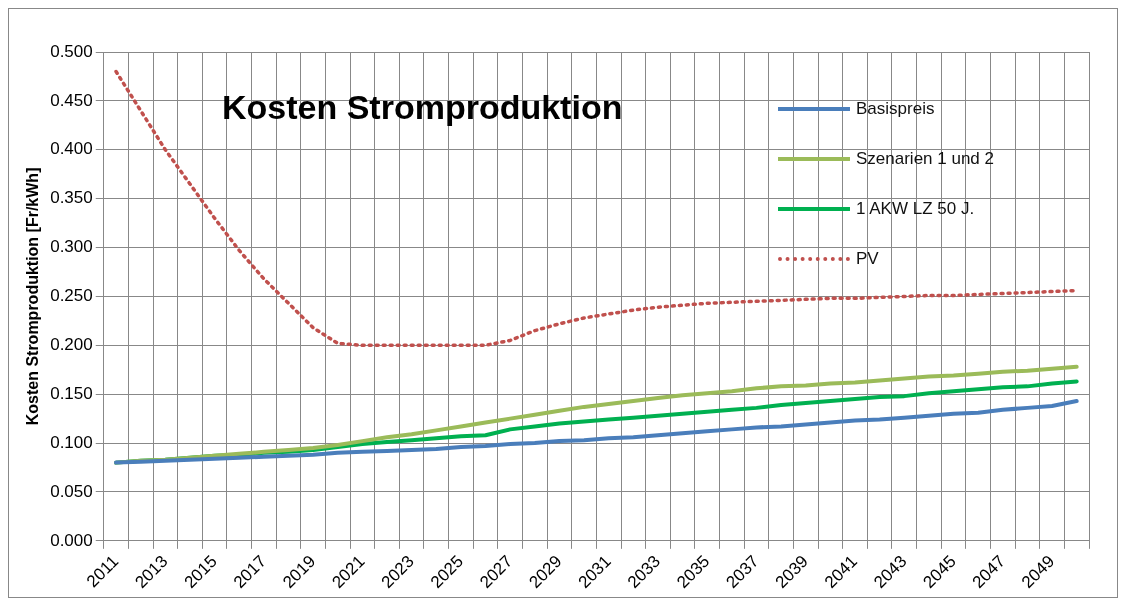 The height and width of the screenshot is (606, 1127). I want to click on y-tick-label: 0.400, so click(71, 149).